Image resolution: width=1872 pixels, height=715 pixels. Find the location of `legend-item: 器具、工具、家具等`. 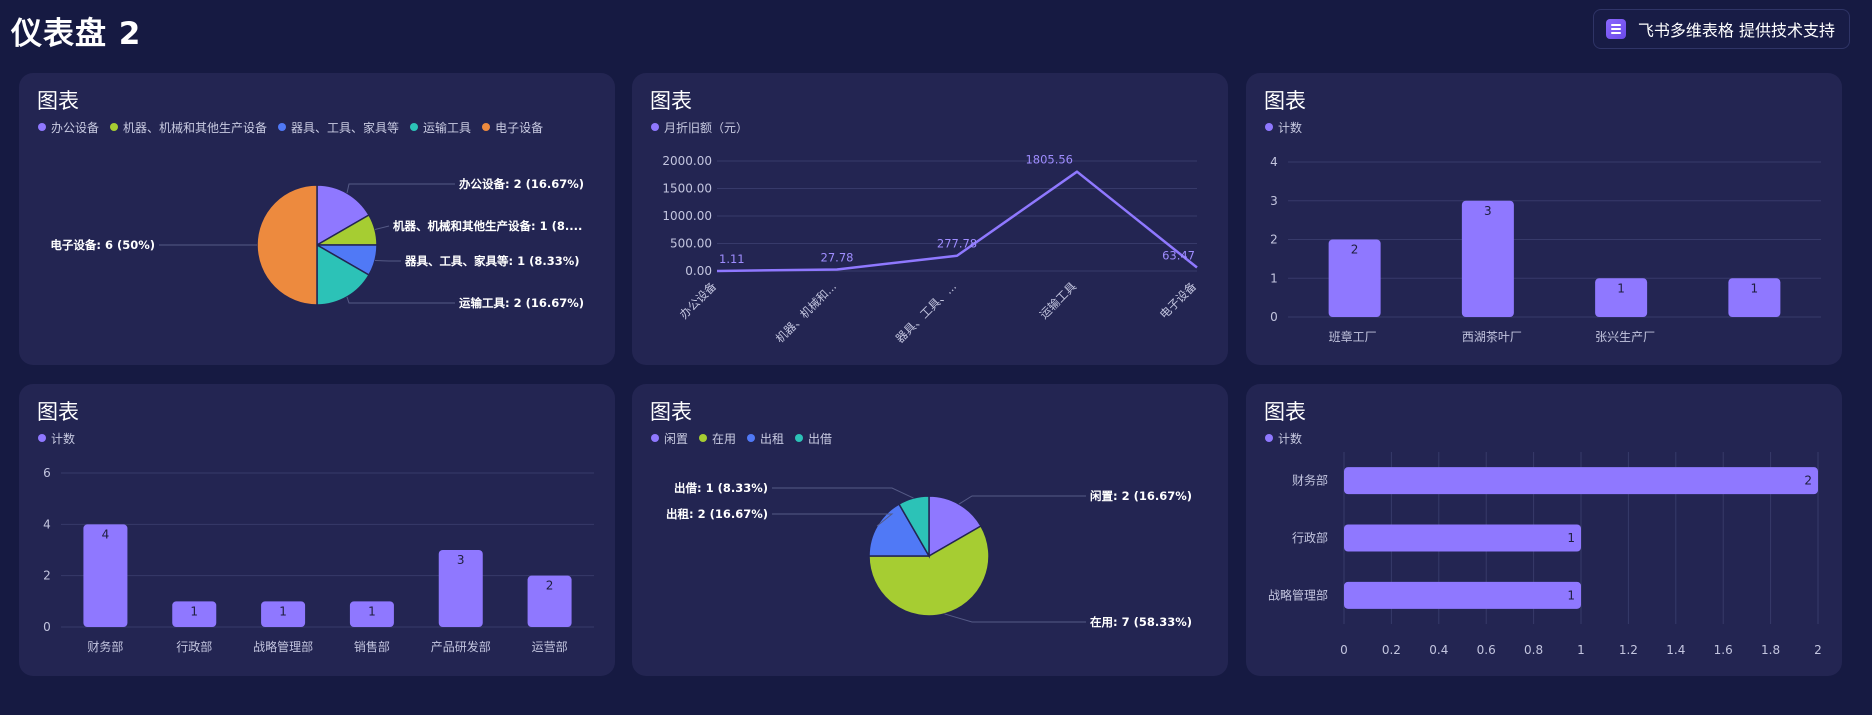

legend-item: 器具、工具、家具等 is located at coordinates (338, 127).